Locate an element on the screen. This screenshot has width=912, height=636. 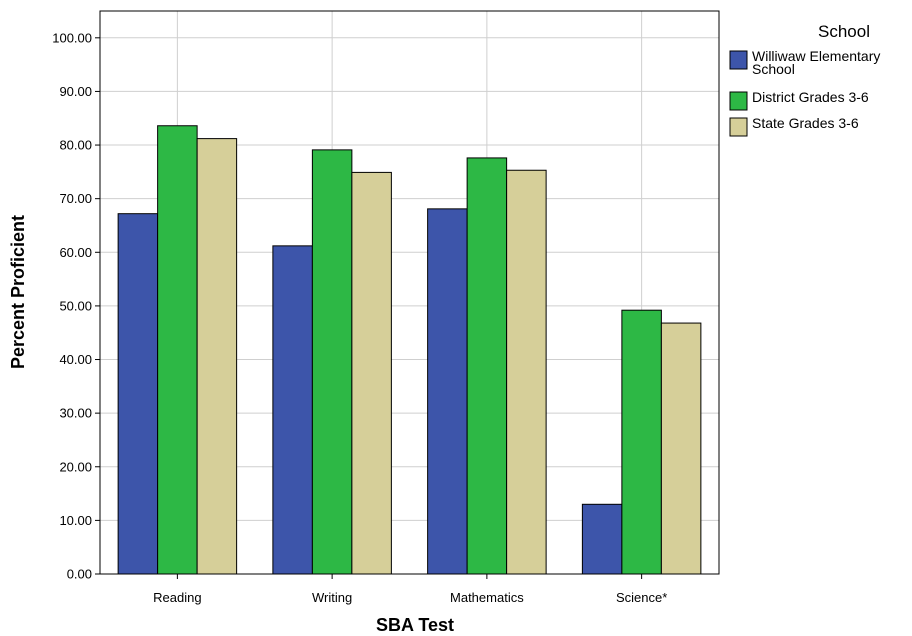
y-tick-label: 60.00 is located at coordinates (75, 252).